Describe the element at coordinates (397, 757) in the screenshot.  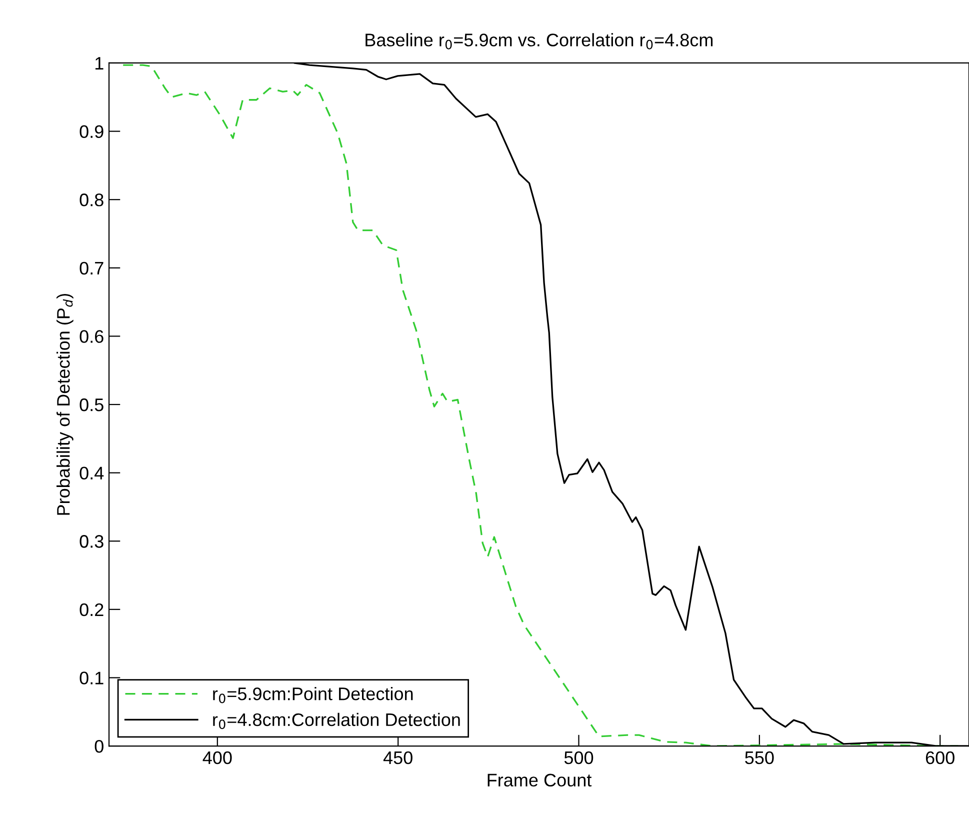
I see `x-tick-label: 450` at that location.